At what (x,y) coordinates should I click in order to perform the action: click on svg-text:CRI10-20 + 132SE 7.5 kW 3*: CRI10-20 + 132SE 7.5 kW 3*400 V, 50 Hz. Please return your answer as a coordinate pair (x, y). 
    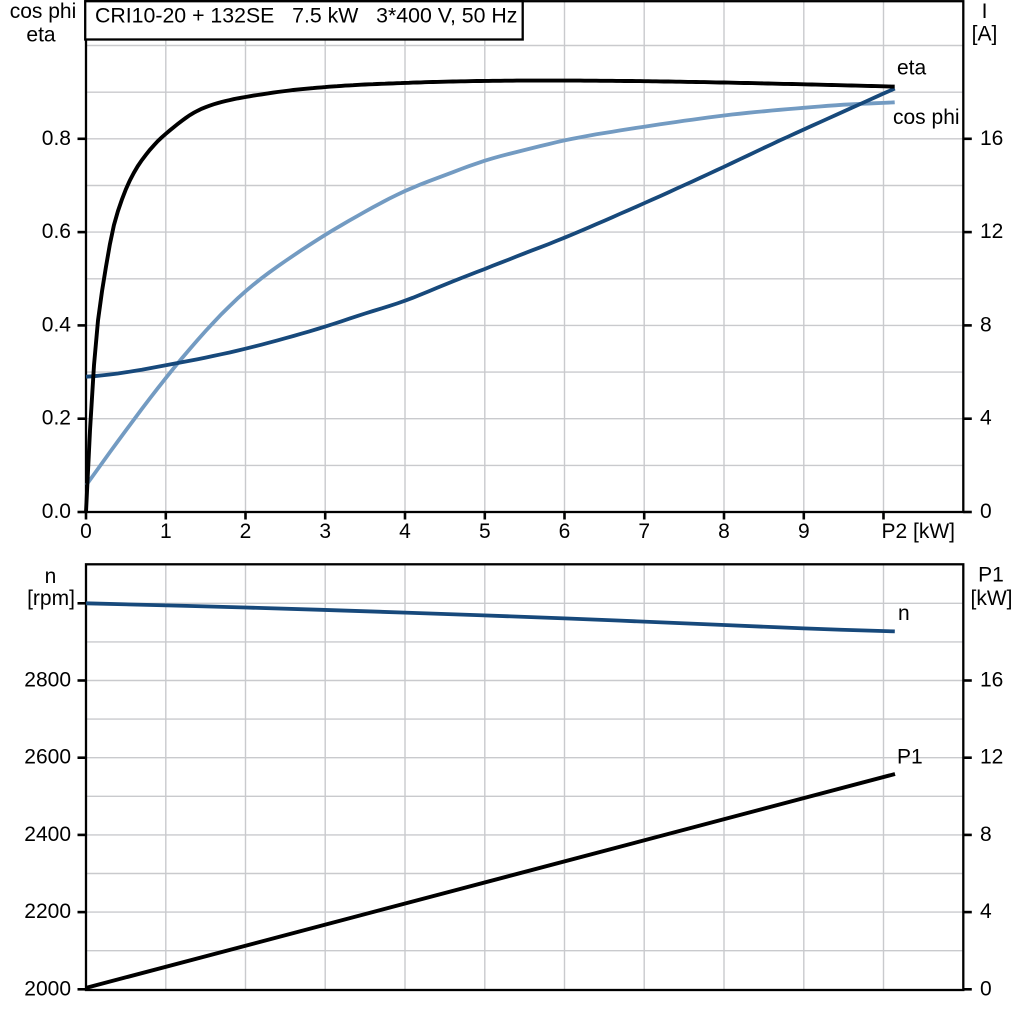
    Looking at the image, I should click on (306, 16).